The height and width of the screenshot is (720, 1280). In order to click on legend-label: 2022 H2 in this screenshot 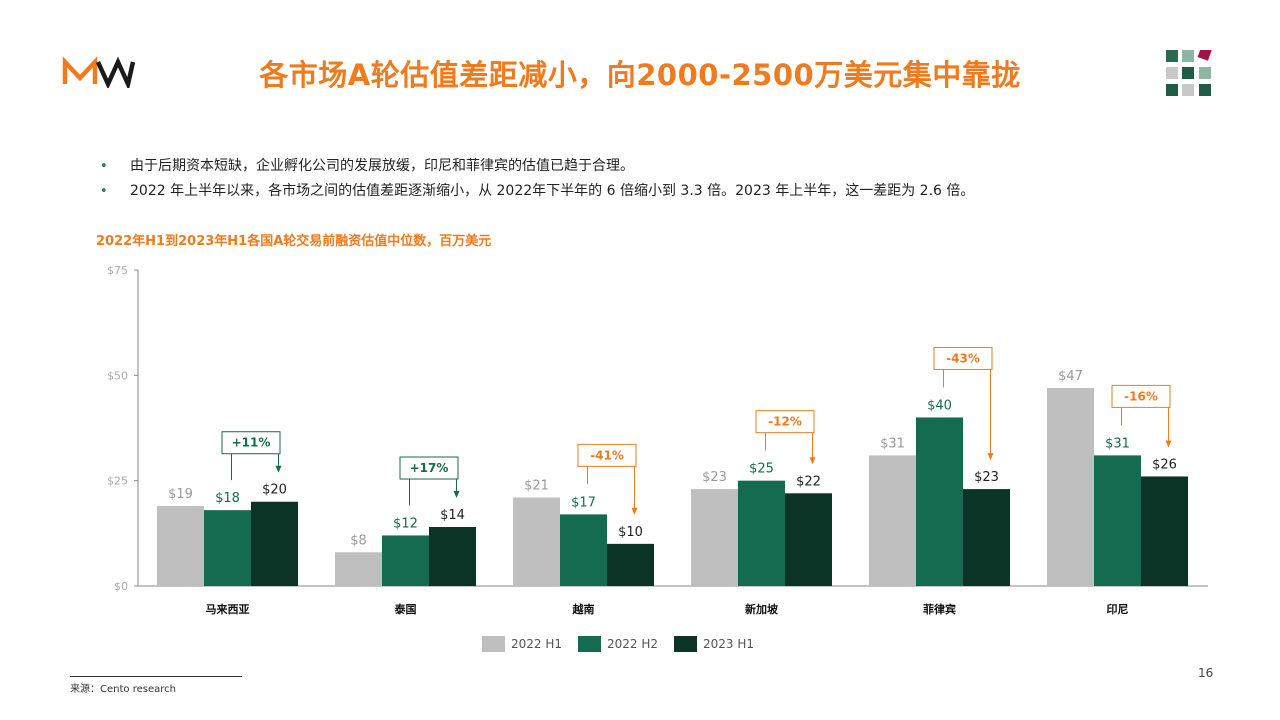, I will do `click(633, 644)`.